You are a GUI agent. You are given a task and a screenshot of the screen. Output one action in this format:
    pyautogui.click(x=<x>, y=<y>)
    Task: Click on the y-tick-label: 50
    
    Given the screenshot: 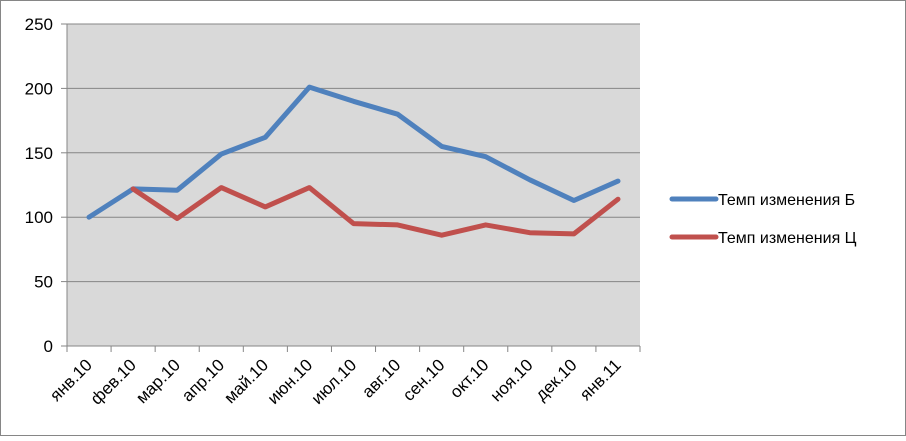 What is the action you would take?
    pyautogui.click(x=43, y=282)
    